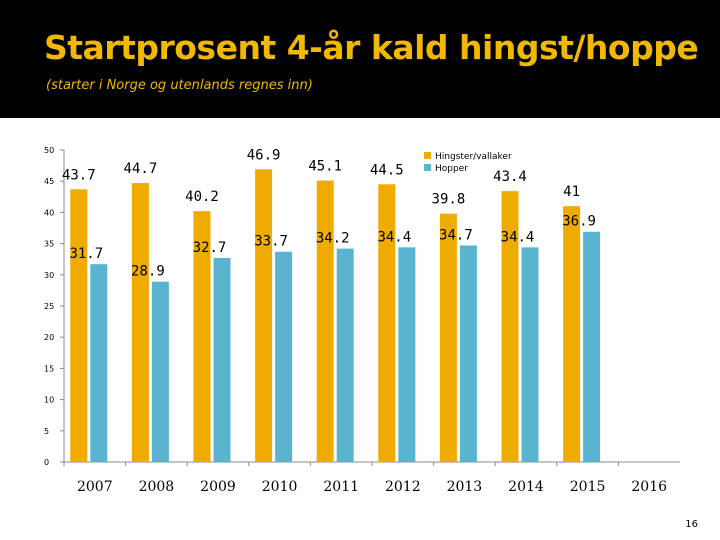 The width and height of the screenshot is (720, 540). I want to click on data-label-hopper: 33.7, so click(271, 242).